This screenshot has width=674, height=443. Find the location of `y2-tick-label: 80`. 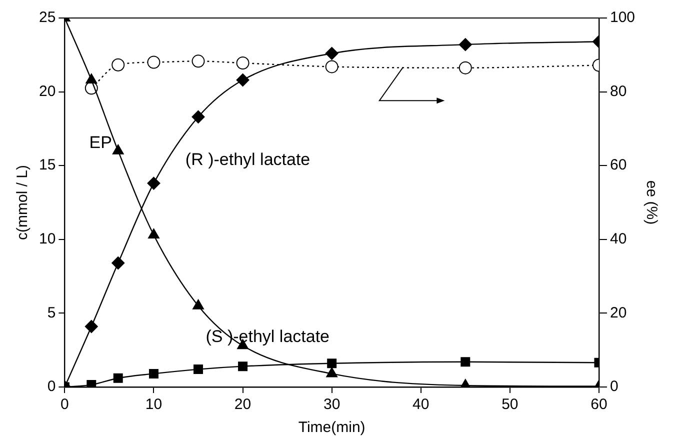

y2-tick-label: 80 is located at coordinates (618, 91).